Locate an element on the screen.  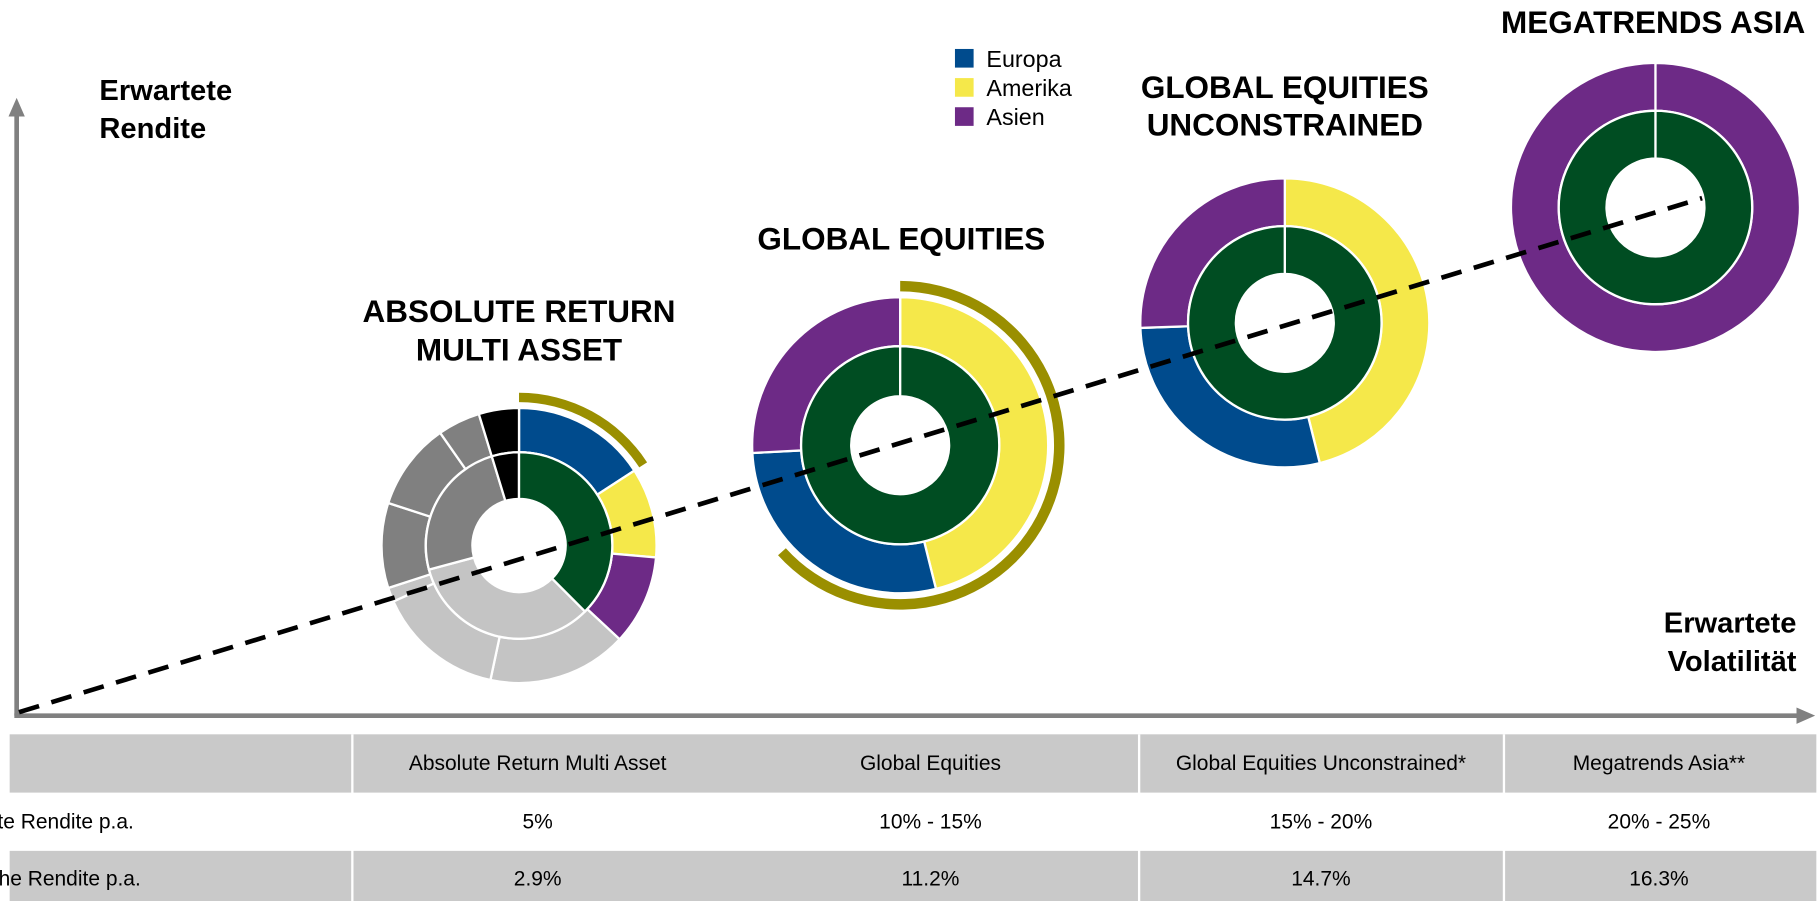
fund-title: ABSOLUTE RETURN is located at coordinates (519, 311).